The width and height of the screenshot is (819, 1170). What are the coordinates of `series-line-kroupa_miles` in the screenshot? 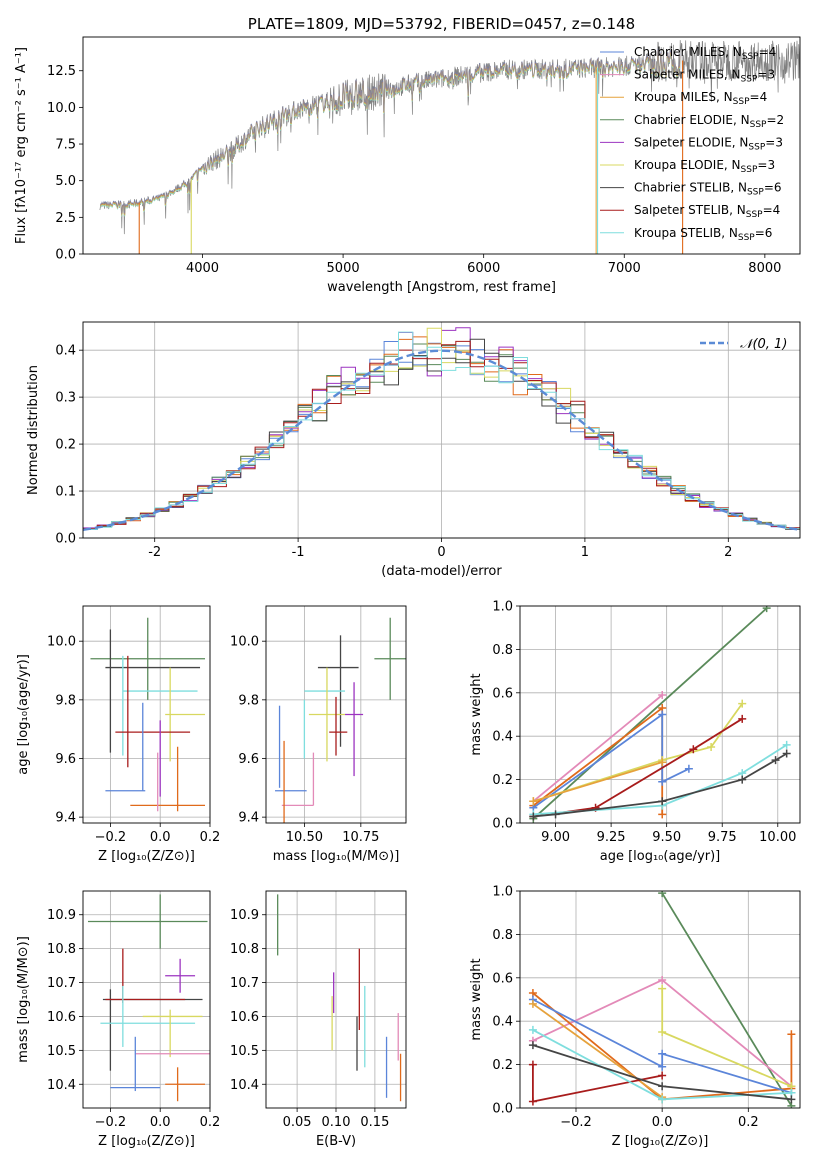 It's located at (597, 1050).